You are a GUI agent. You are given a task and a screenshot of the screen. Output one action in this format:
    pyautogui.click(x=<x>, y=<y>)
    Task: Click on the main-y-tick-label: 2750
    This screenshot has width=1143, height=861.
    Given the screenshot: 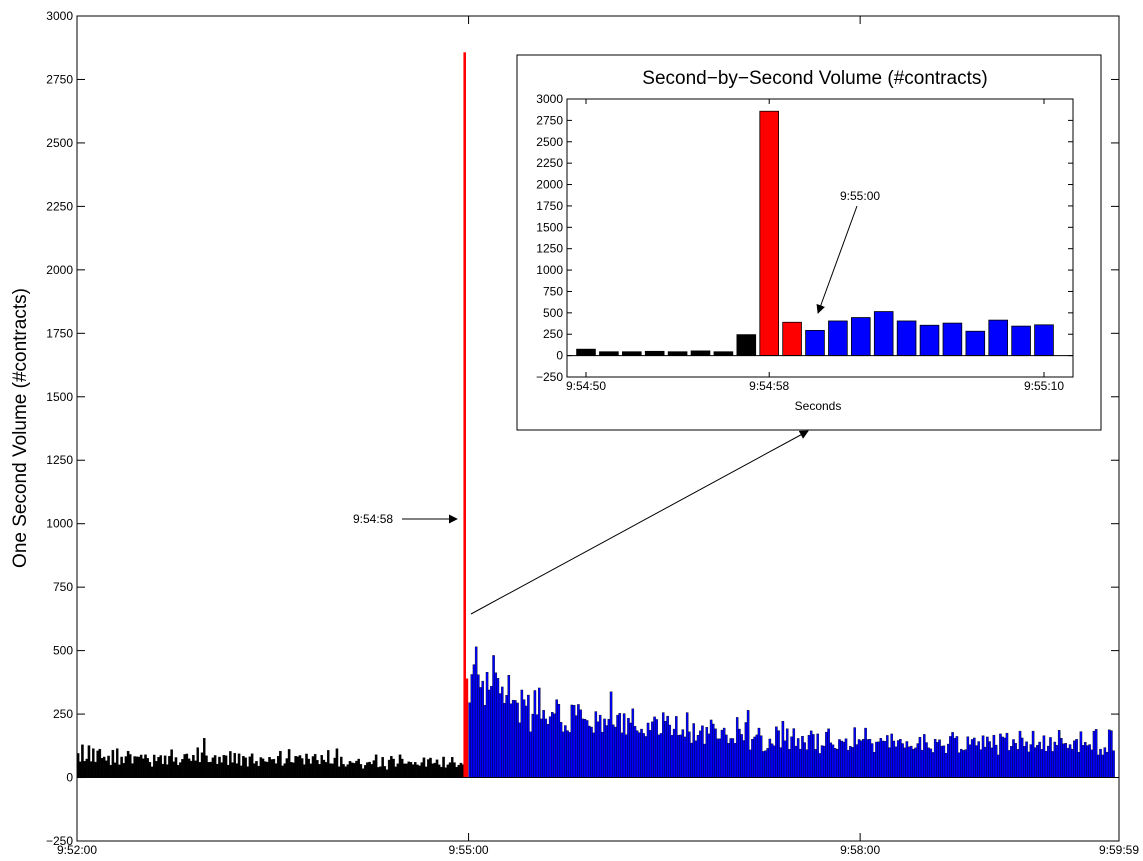 What is the action you would take?
    pyautogui.click(x=59, y=79)
    